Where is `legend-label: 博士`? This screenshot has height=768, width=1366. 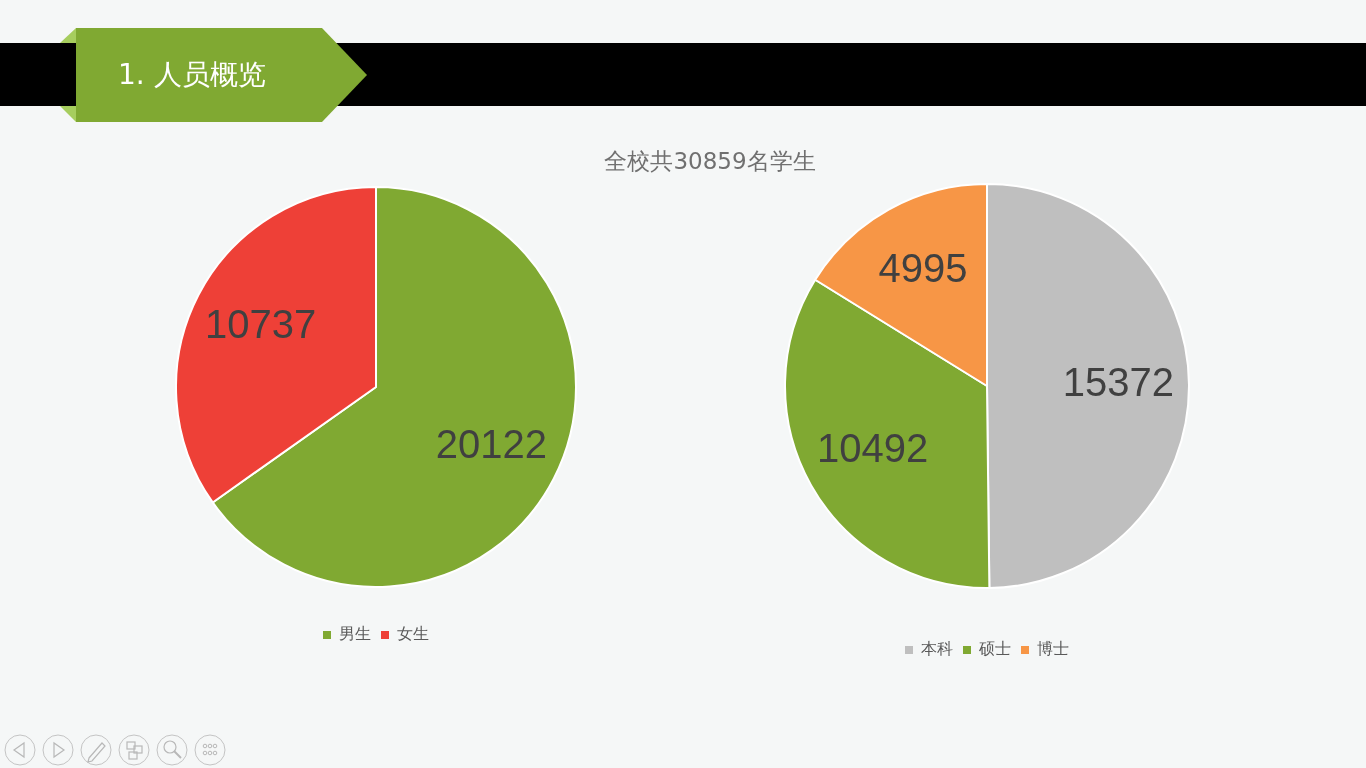
legend-label: 博士 is located at coordinates (1053, 649).